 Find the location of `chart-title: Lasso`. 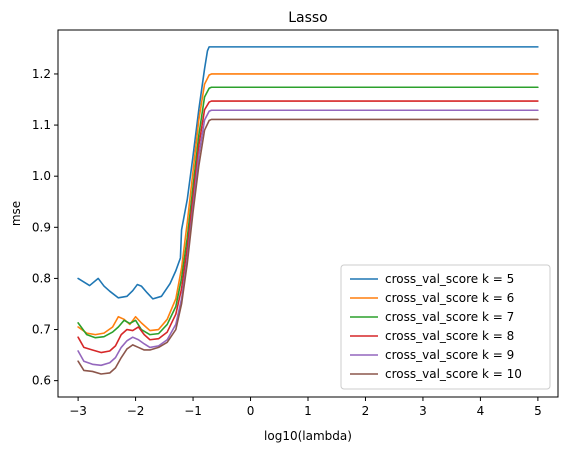

chart-title: Lasso is located at coordinates (308, 18).